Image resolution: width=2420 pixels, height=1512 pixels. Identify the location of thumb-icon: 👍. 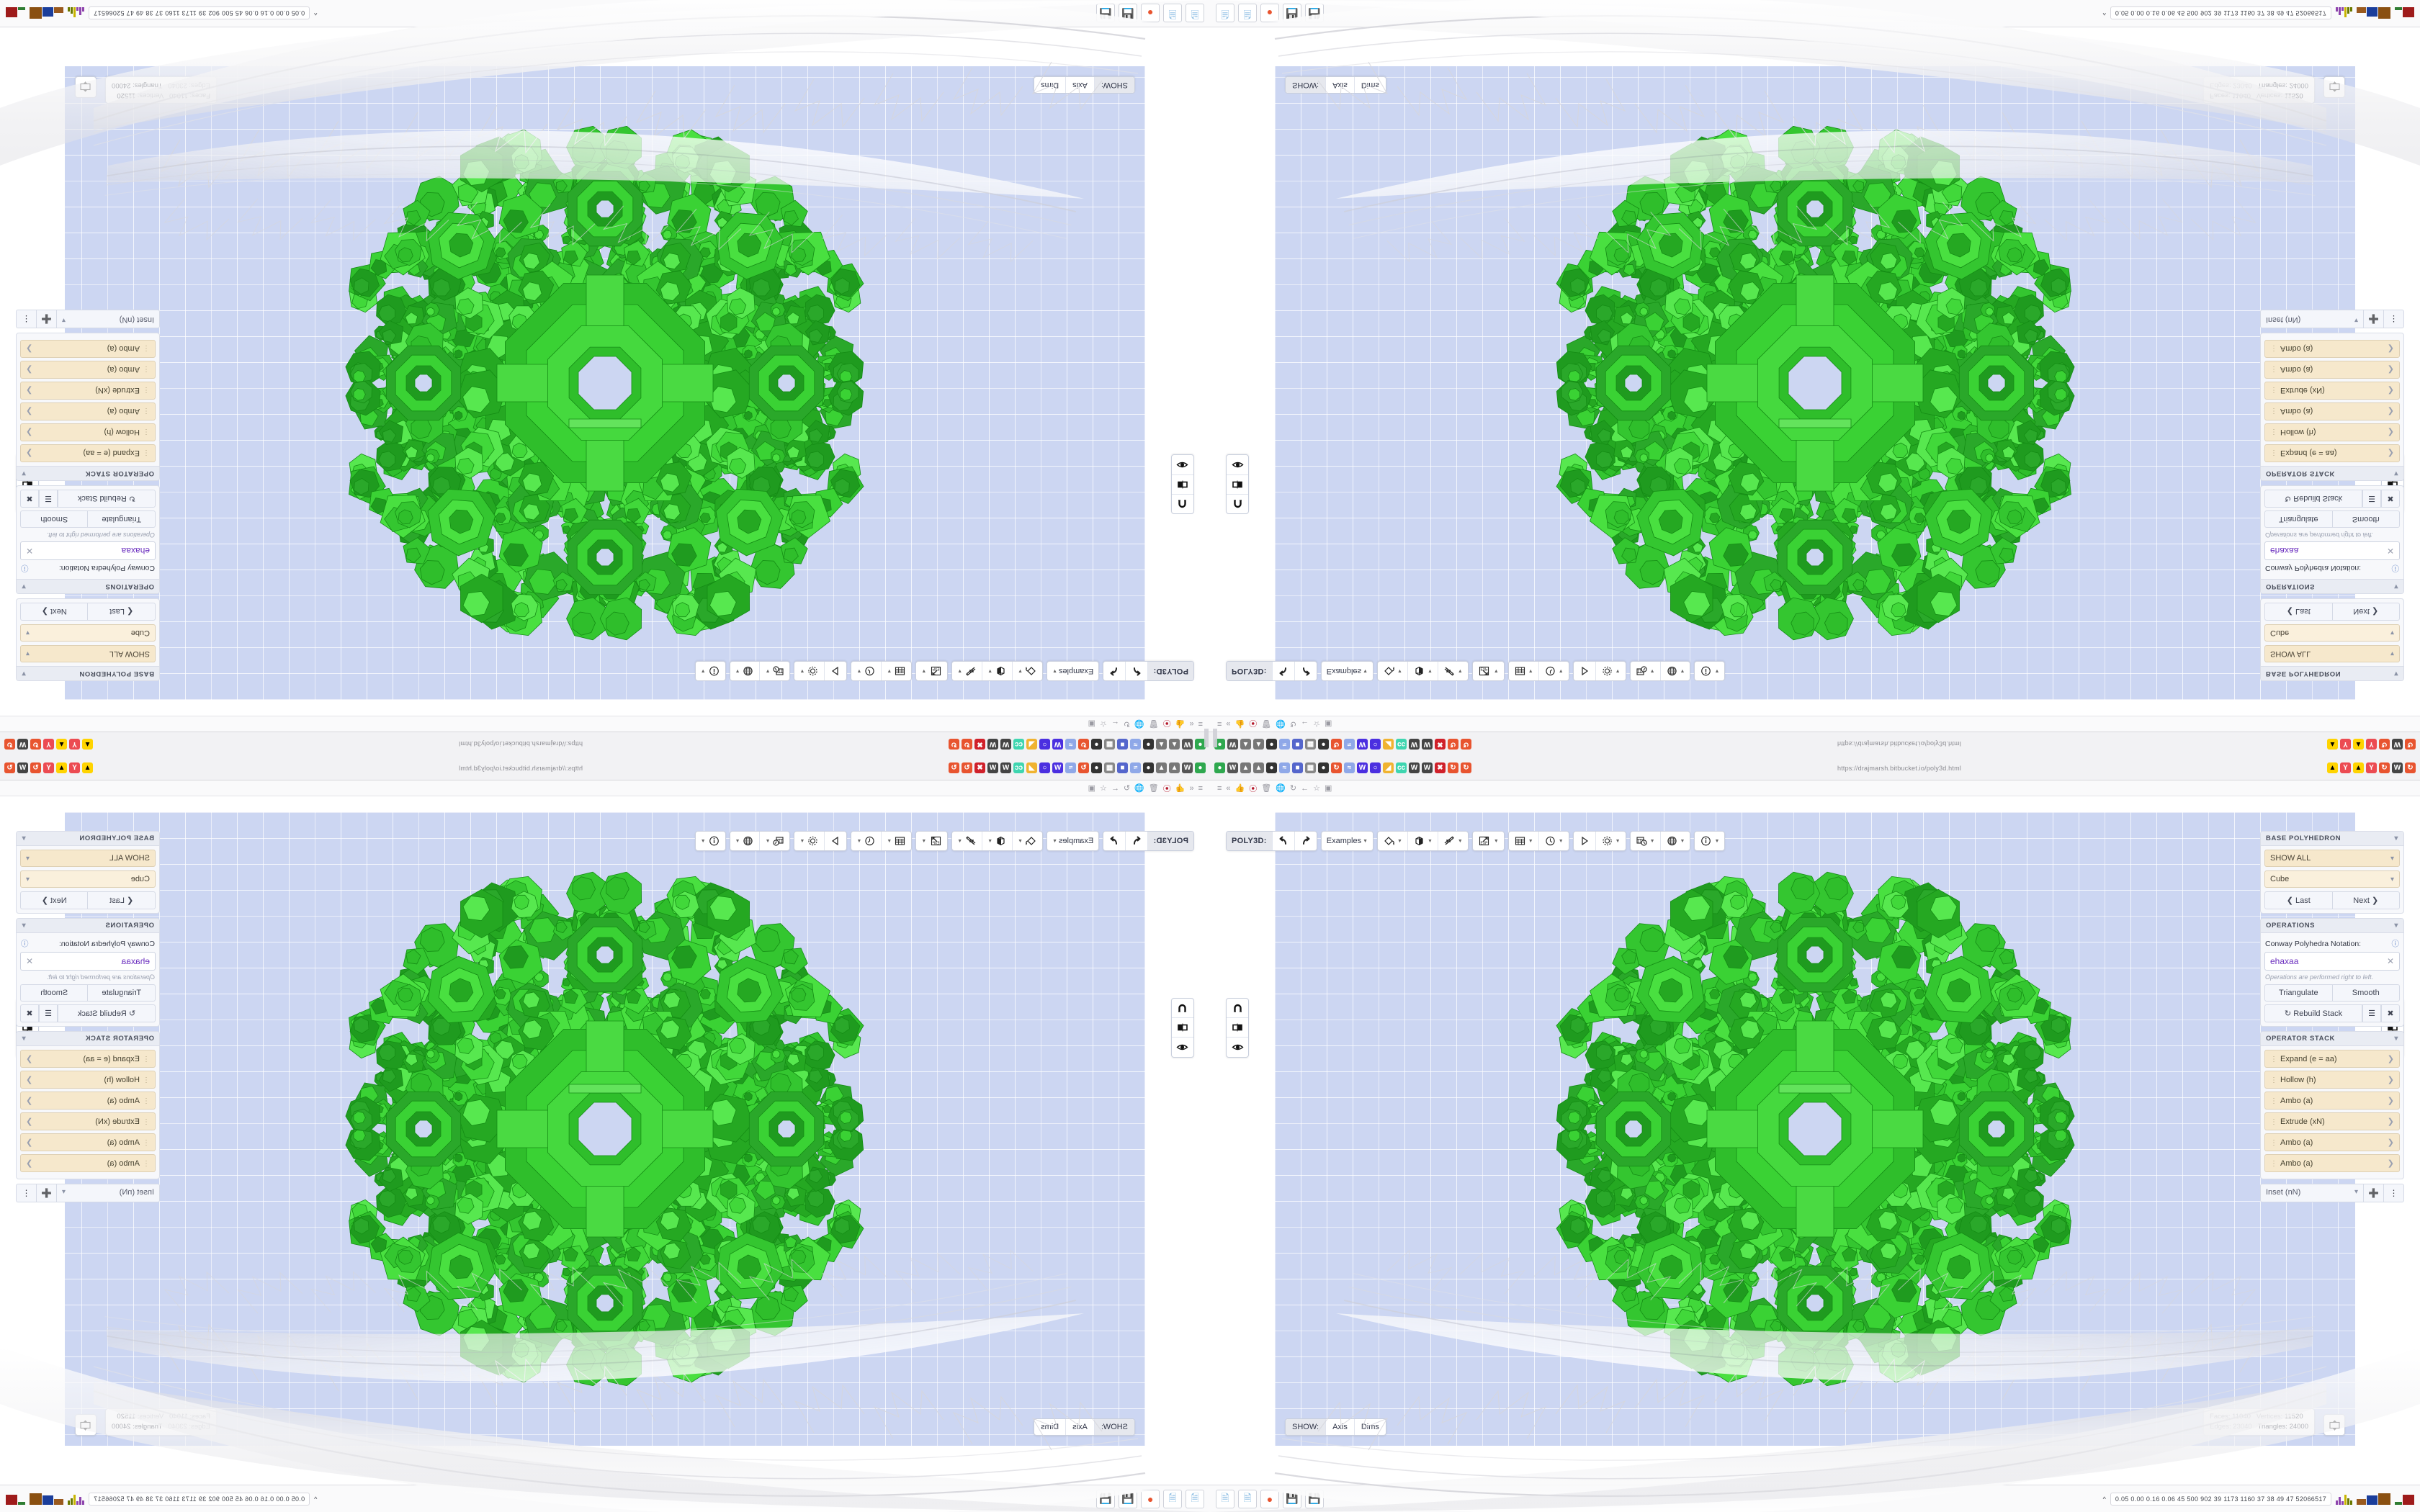
(1239, 788).